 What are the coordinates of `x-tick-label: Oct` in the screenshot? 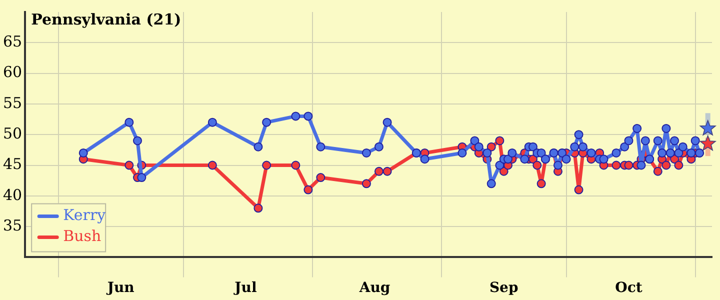 It's located at (629, 288).